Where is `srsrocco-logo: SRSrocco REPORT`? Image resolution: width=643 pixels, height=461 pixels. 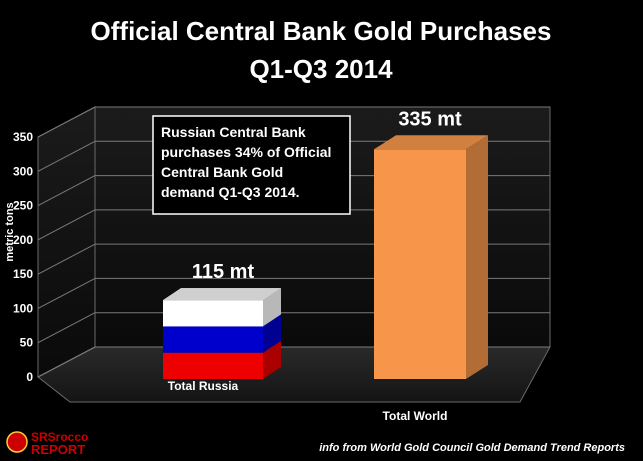
srsrocco-logo: SRSrocco REPORT is located at coordinates (47, 443).